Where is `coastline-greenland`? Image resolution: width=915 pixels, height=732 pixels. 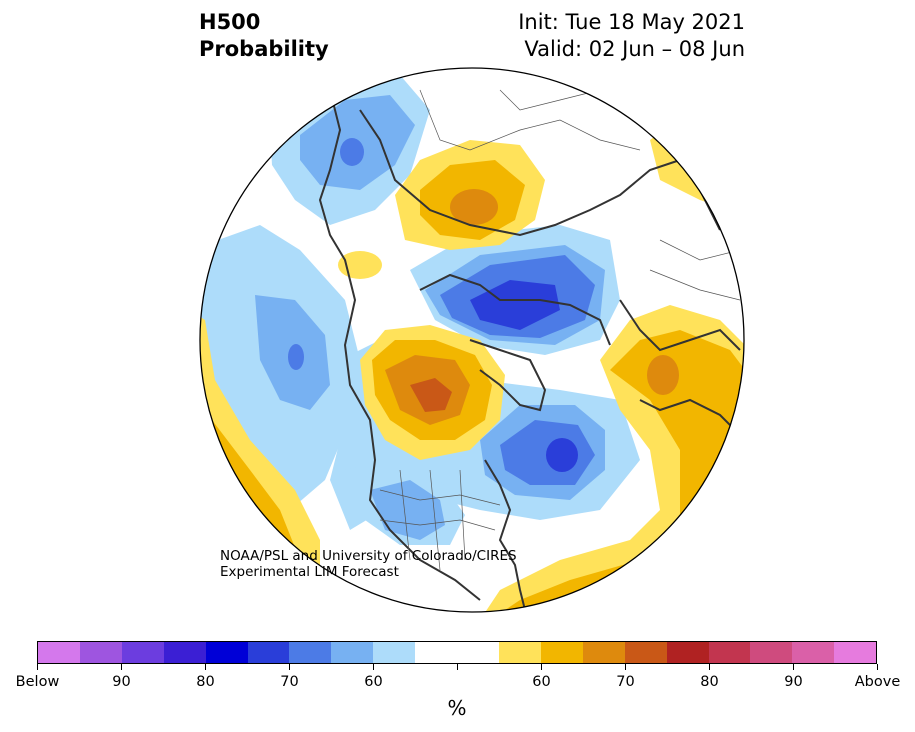
coastline-greenland is located at coordinates (508, 375).